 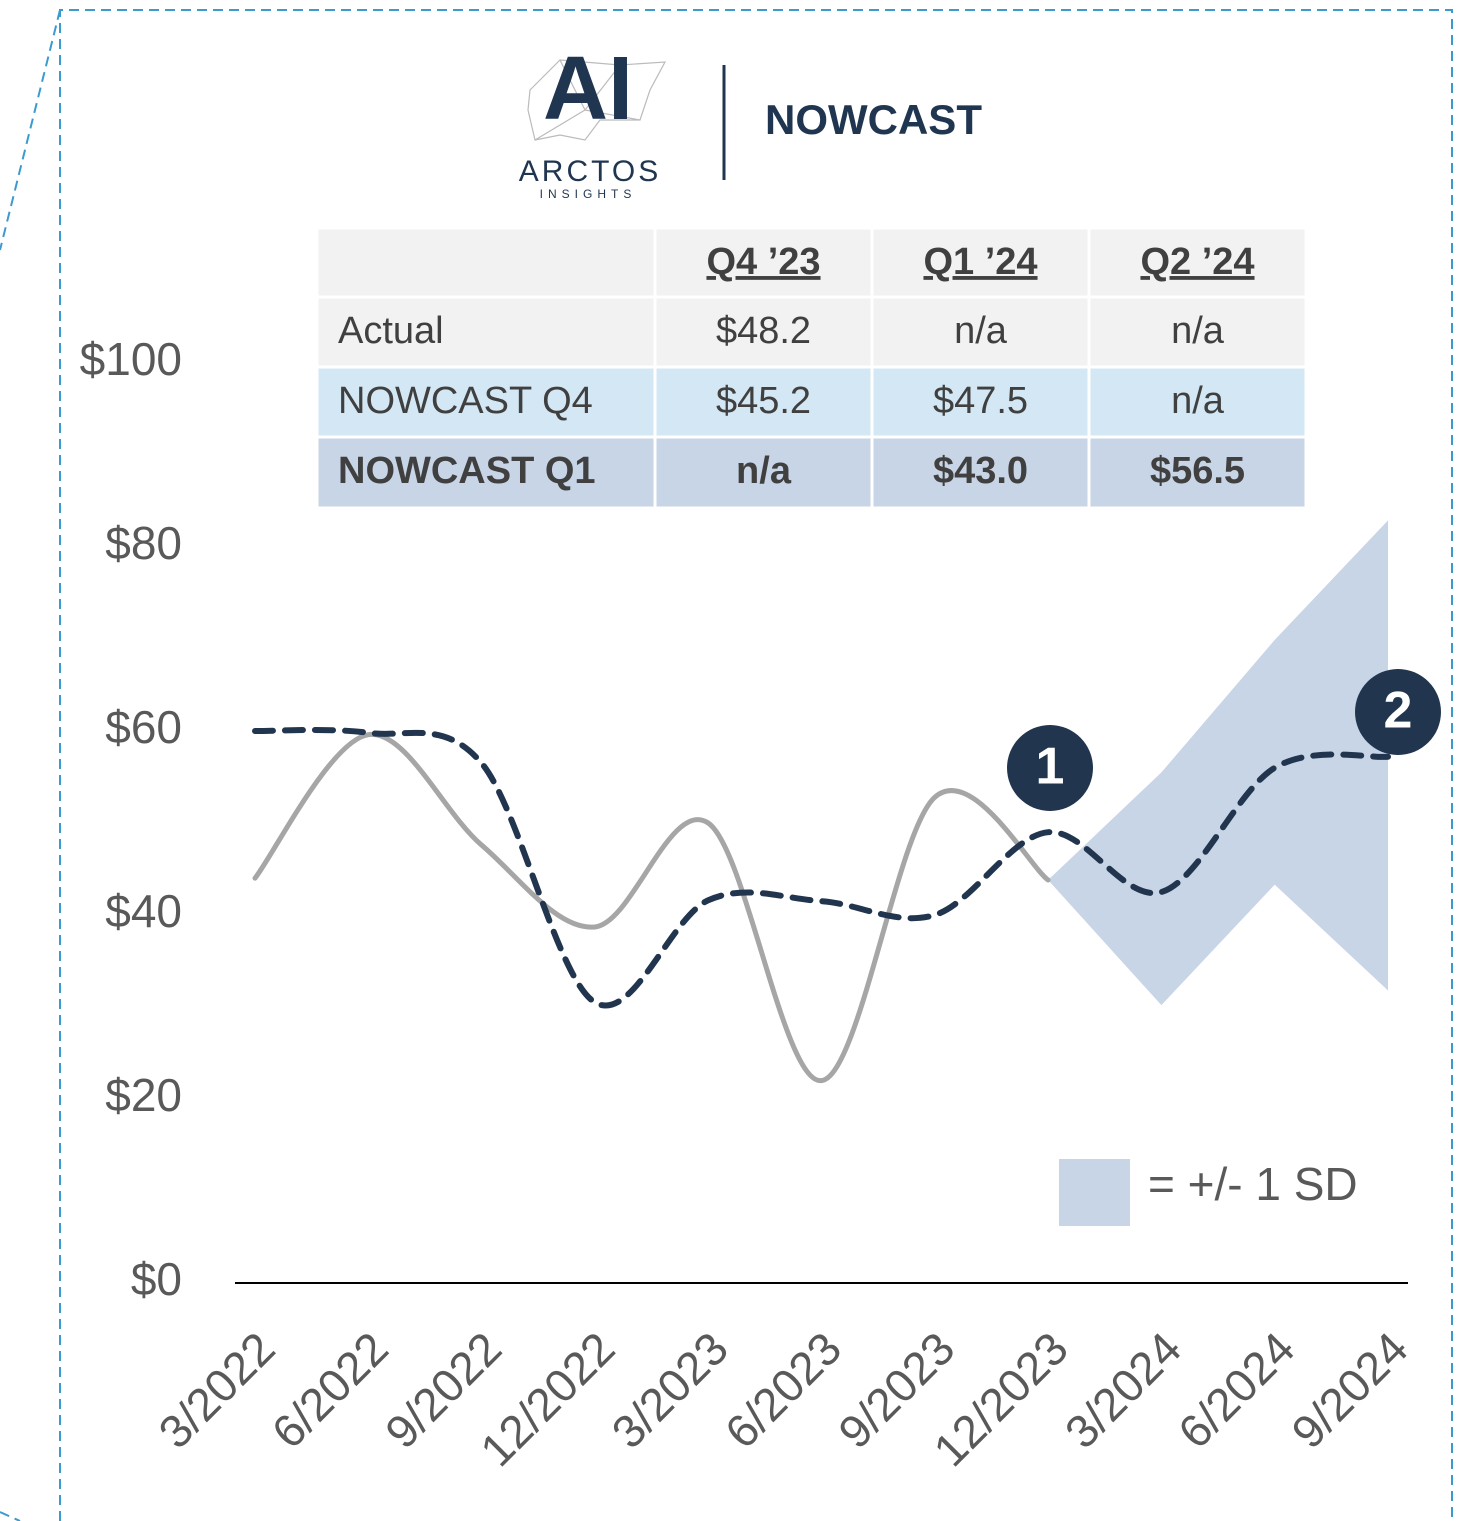 What do you see at coordinates (588, 89) in the screenshot?
I see `logo-mark: AI` at bounding box center [588, 89].